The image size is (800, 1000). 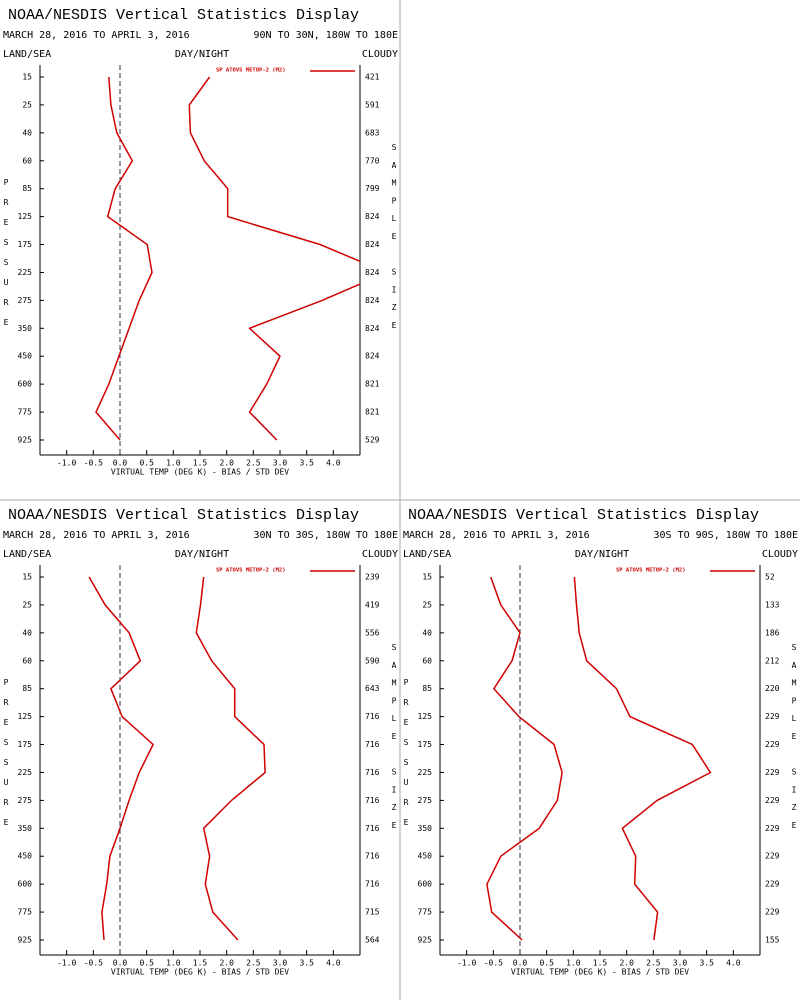 I want to click on sample-size: 556, so click(x=372, y=632).